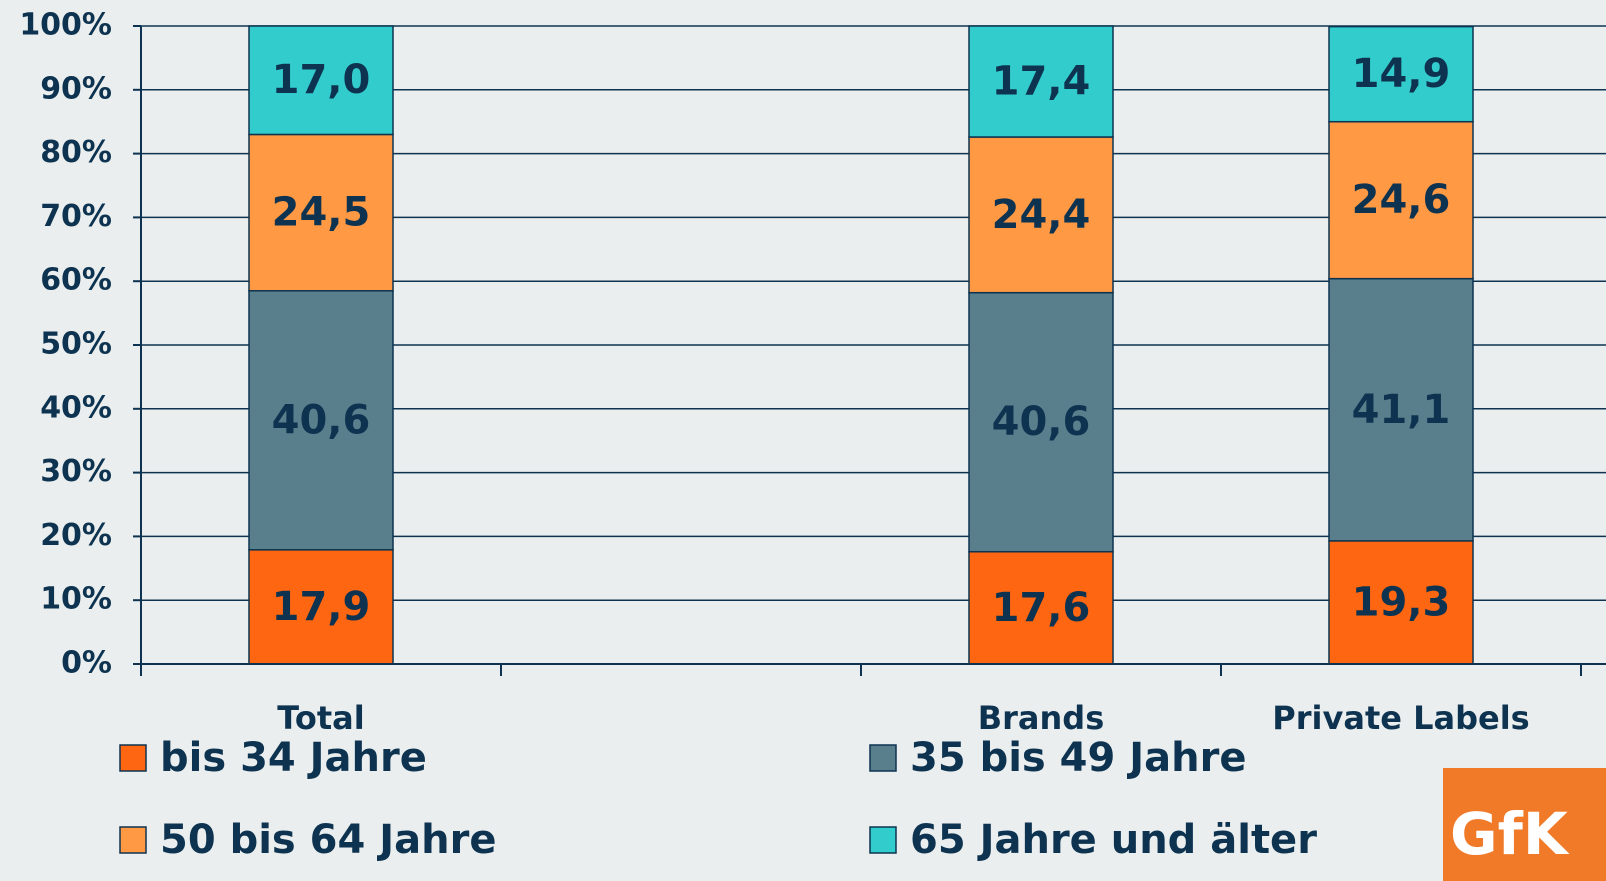 The image size is (1606, 881). I want to click on data-label: 41,1, so click(1401, 410).